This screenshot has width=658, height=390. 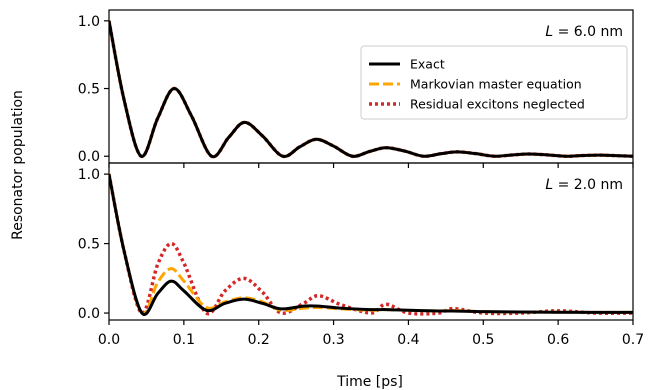 What do you see at coordinates (89, 175) in the screenshot?
I see `bottom-y-tick-label: 1.0` at bounding box center [89, 175].